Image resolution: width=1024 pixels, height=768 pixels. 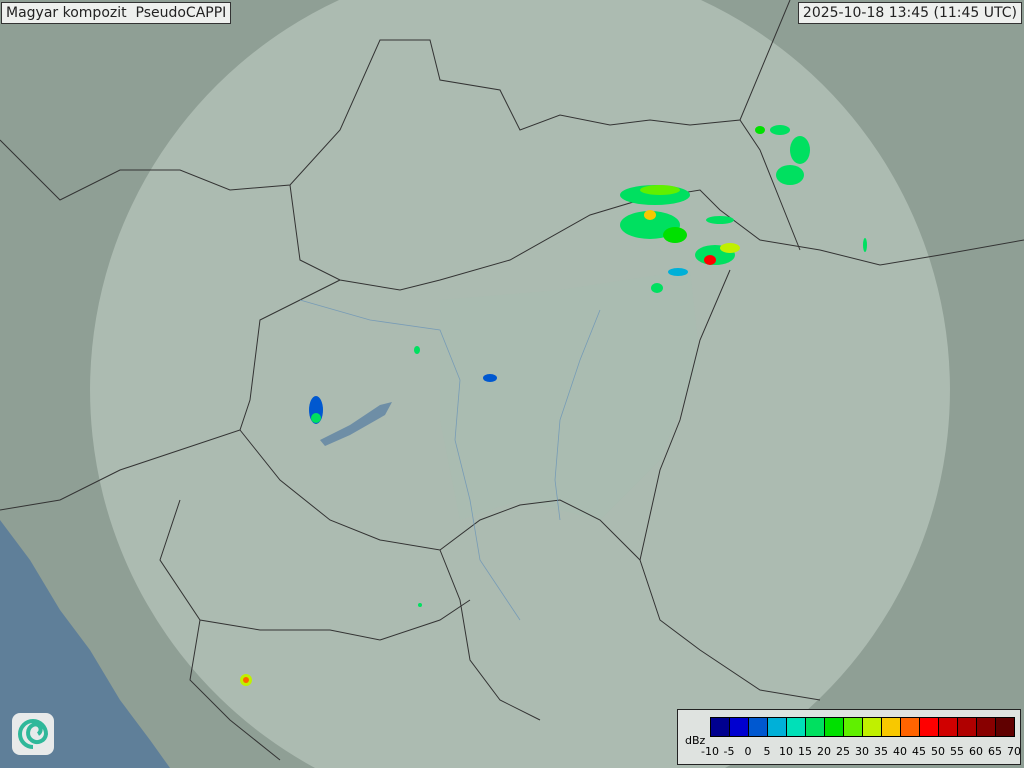 What do you see at coordinates (957, 751) in the screenshot?
I see `legend-tick-label: 55` at bounding box center [957, 751].